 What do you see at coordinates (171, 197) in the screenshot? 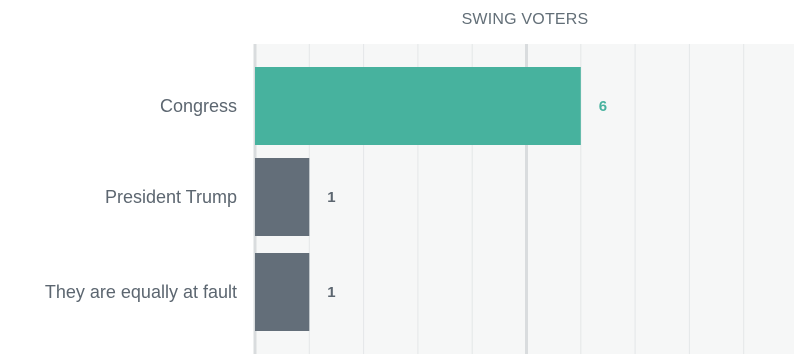
I see `category-label: President Trump` at bounding box center [171, 197].